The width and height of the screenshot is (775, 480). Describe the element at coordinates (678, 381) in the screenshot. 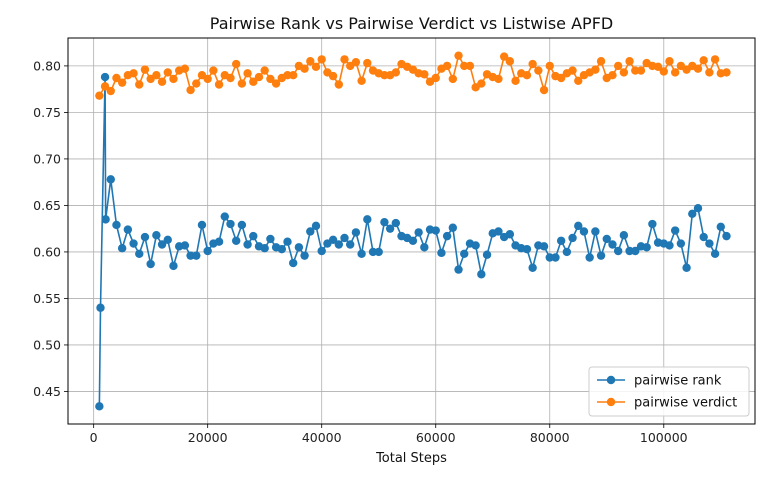

I see `legend-label-pairwise-rank: pairwise rank` at that location.